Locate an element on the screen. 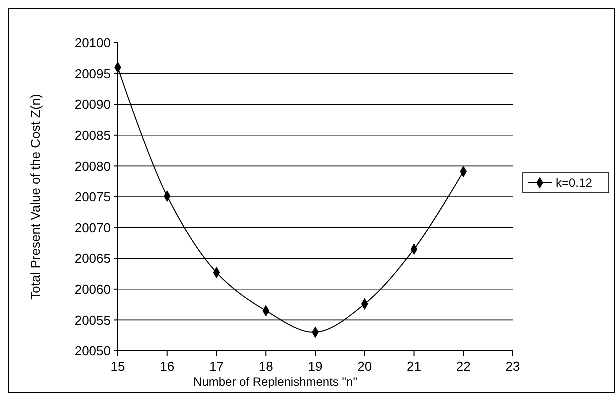 The image size is (616, 400). y-tick-label: 20075 is located at coordinates (92, 197).